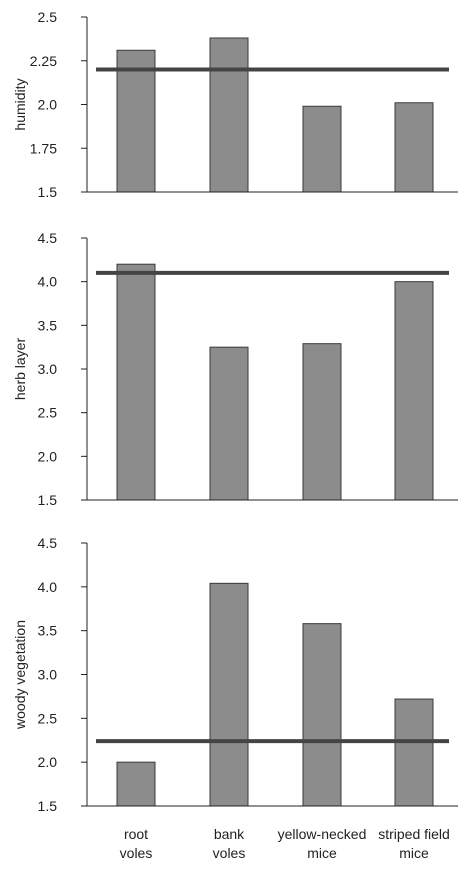 This screenshot has width=474, height=873. What do you see at coordinates (43, 61) in the screenshot?
I see `y-tick-label-1-4: 2.25` at bounding box center [43, 61].